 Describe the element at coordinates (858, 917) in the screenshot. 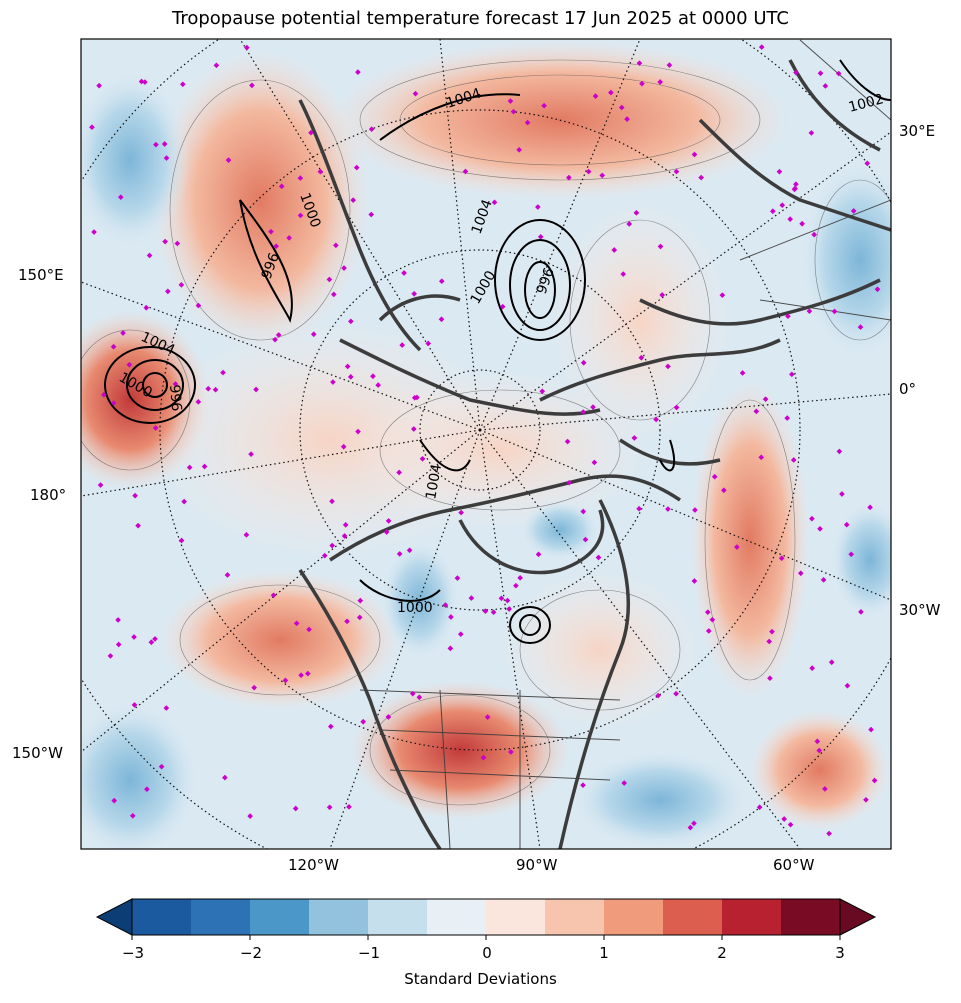

I see `colorbar-extend-high` at that location.